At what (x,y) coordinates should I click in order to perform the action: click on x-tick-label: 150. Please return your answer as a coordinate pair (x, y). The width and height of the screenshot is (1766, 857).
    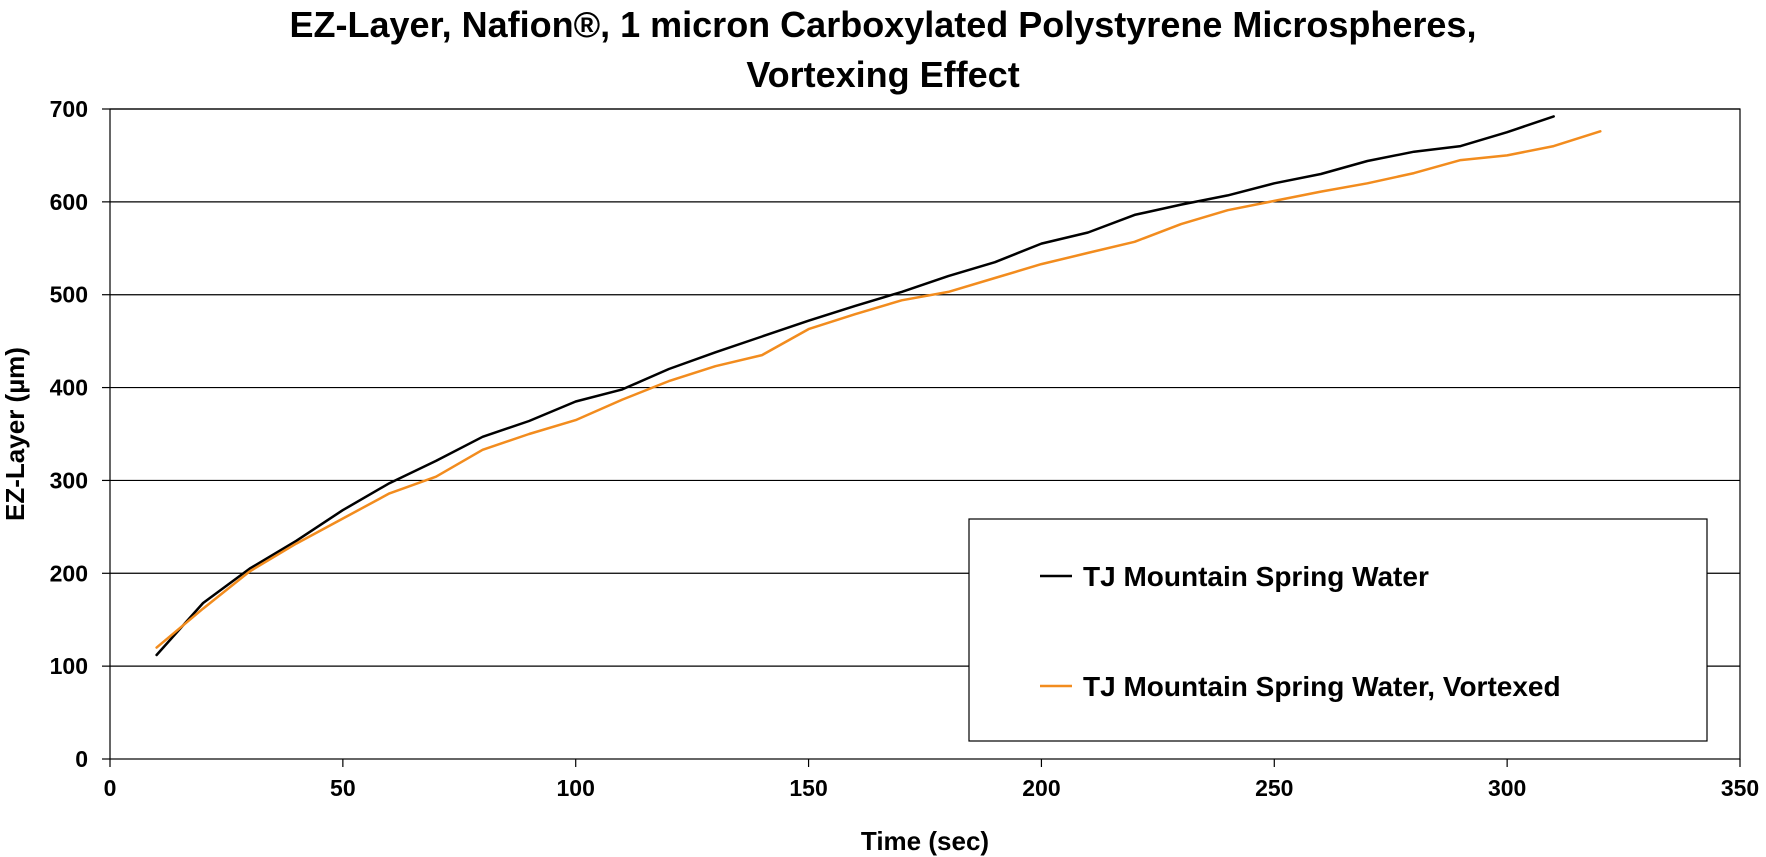
    Looking at the image, I should click on (808, 788).